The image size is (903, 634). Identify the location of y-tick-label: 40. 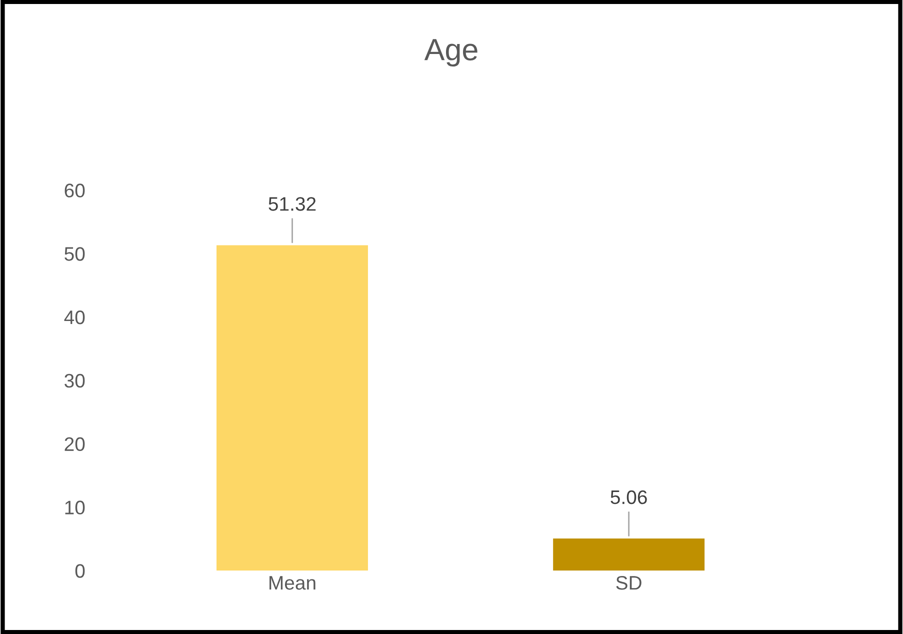
(74, 317).